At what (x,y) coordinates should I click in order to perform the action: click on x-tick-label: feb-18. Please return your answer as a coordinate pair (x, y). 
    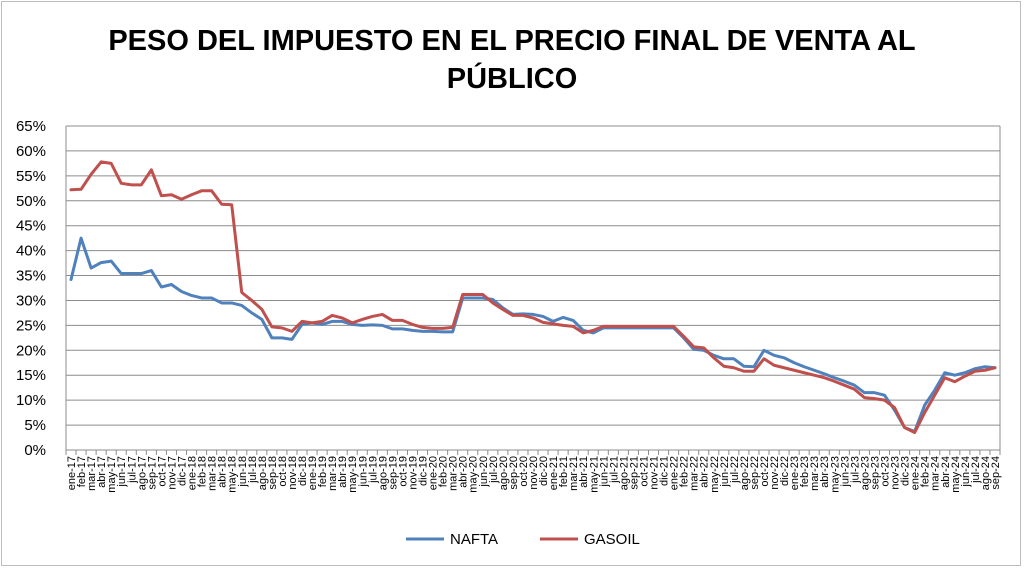
    Looking at the image, I should click on (203, 471).